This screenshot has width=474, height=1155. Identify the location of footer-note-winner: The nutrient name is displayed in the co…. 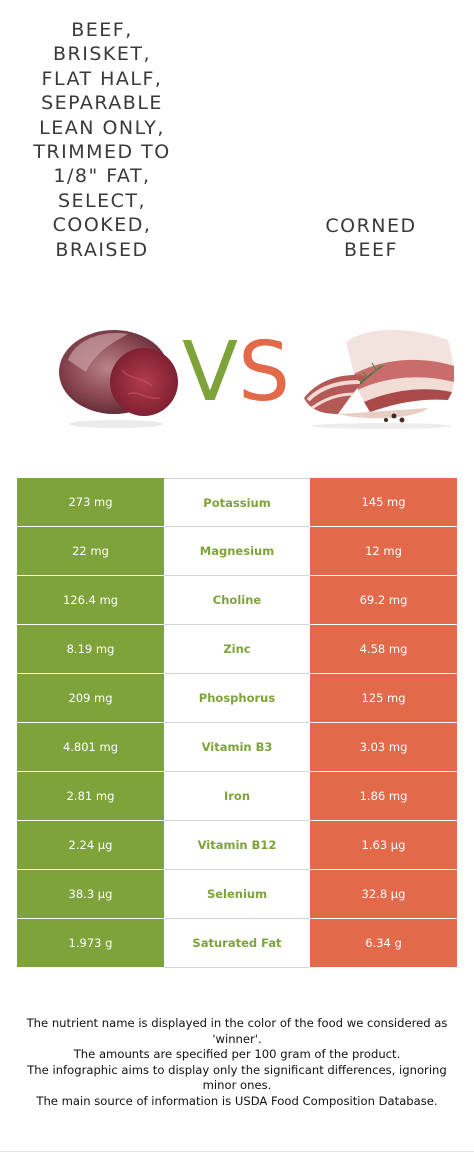
(237, 1031).